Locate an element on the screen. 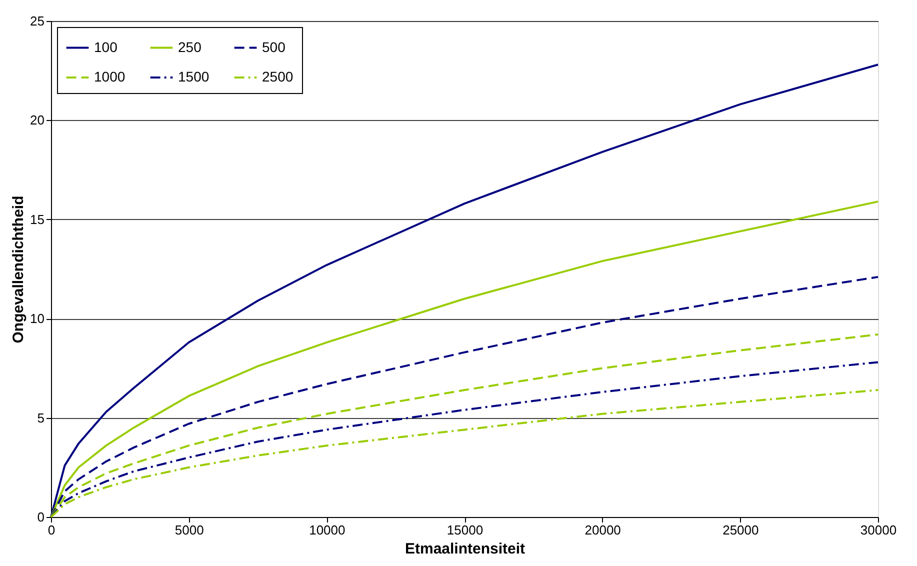  x-tick-label: 30000 is located at coordinates (878, 530).